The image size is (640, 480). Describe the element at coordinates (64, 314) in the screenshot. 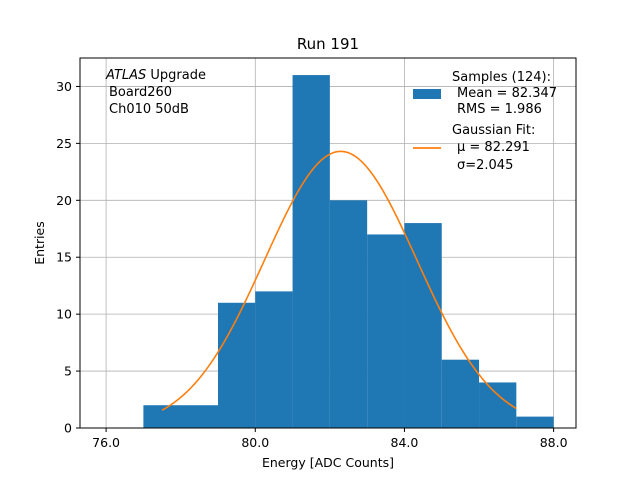

I see `y-tick-label-2: 10` at that location.